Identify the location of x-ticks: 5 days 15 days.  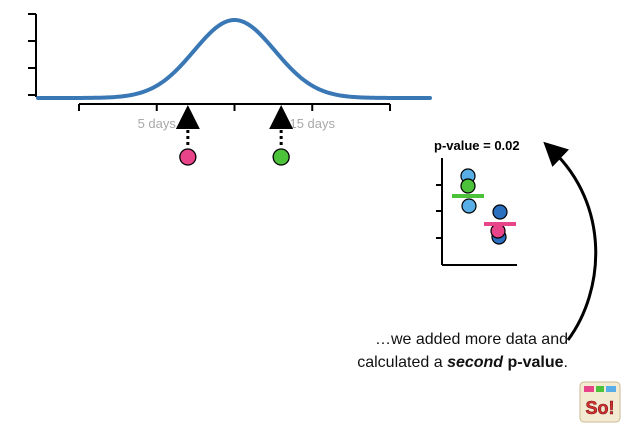
(234, 117).